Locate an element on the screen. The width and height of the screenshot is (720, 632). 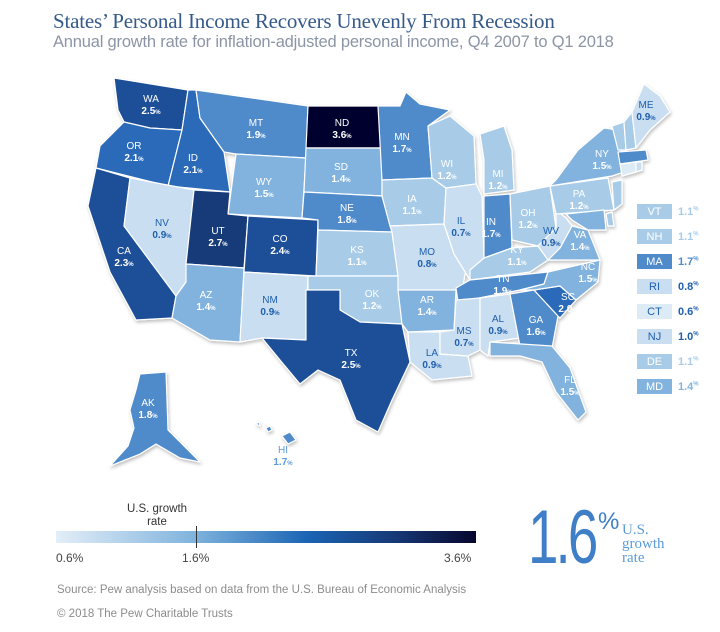
svg-text: IN is located at coordinates (491, 222).